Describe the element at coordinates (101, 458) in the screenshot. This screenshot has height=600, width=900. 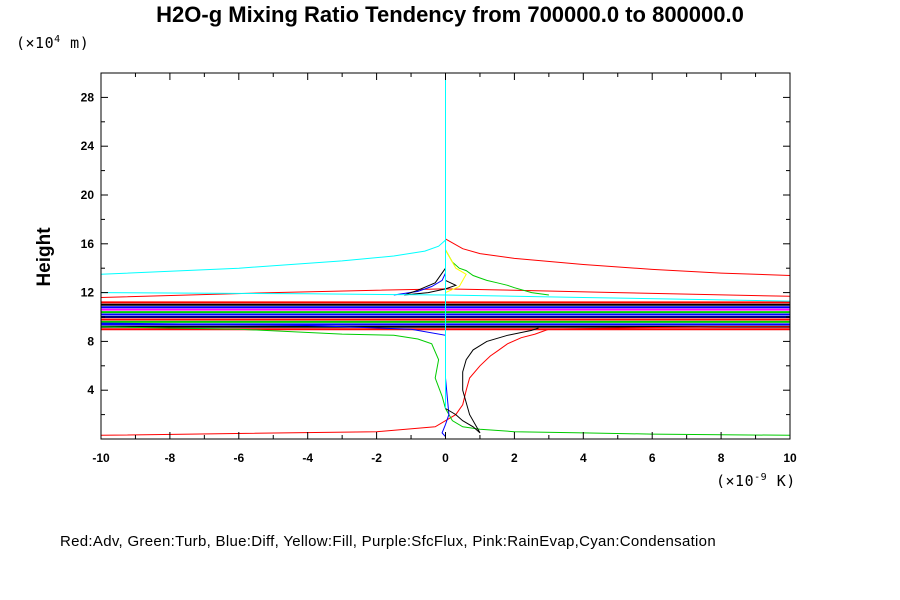
I see `x-tick-label: -10` at that location.